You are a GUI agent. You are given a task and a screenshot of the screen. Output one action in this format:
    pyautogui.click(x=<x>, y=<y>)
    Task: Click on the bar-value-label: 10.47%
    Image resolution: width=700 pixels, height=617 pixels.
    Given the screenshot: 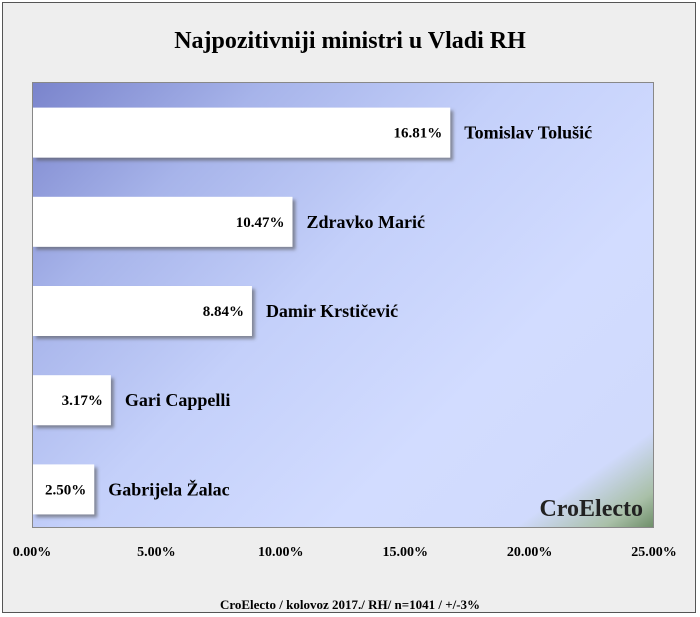 What is the action you would take?
    pyautogui.click(x=260, y=223)
    